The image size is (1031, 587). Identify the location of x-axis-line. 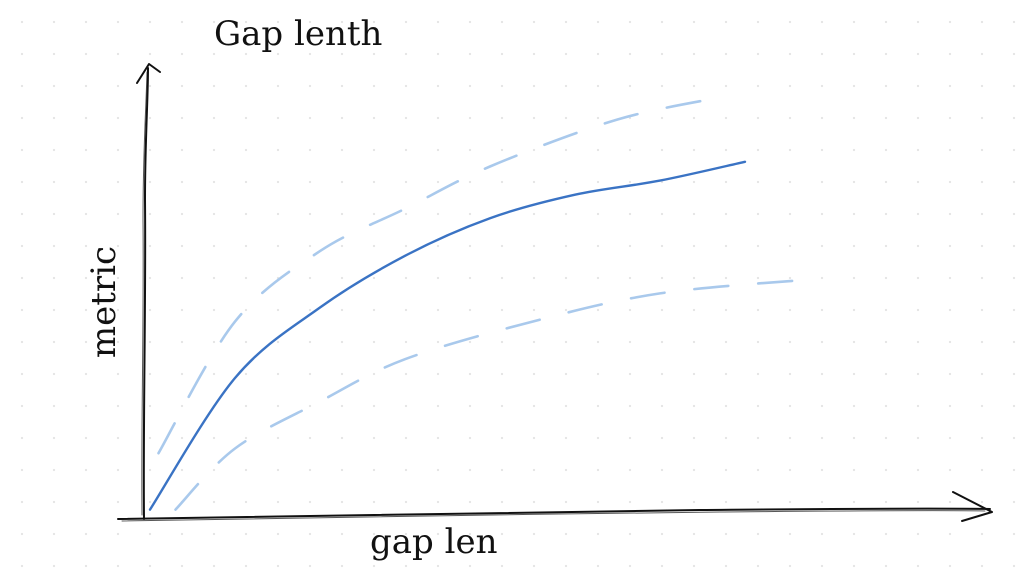
(554, 513).